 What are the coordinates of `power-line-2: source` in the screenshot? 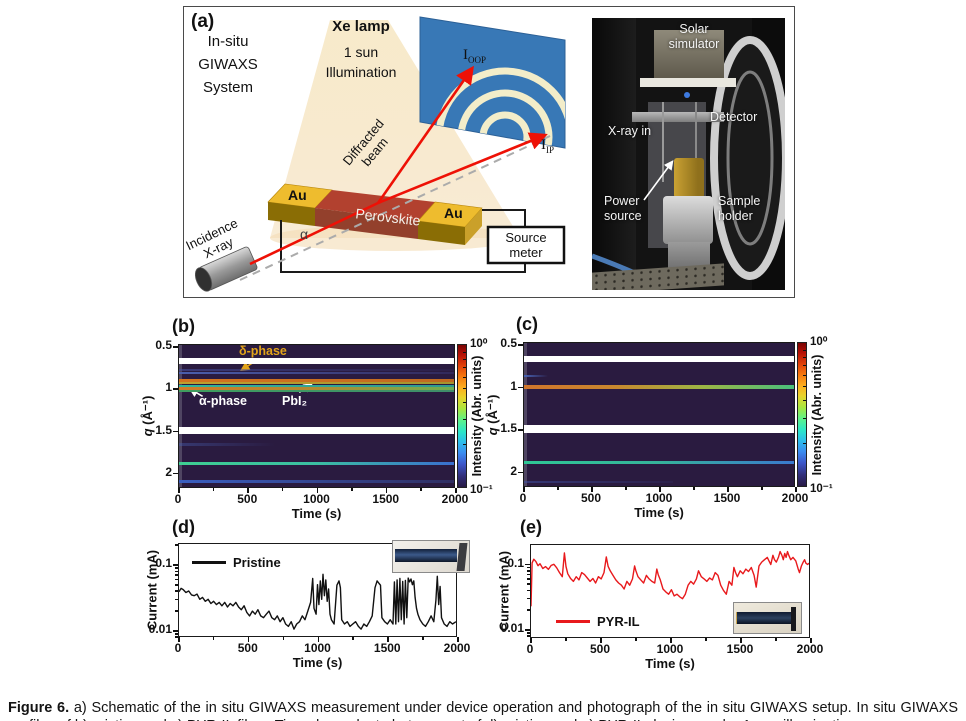 It's located at (623, 216).